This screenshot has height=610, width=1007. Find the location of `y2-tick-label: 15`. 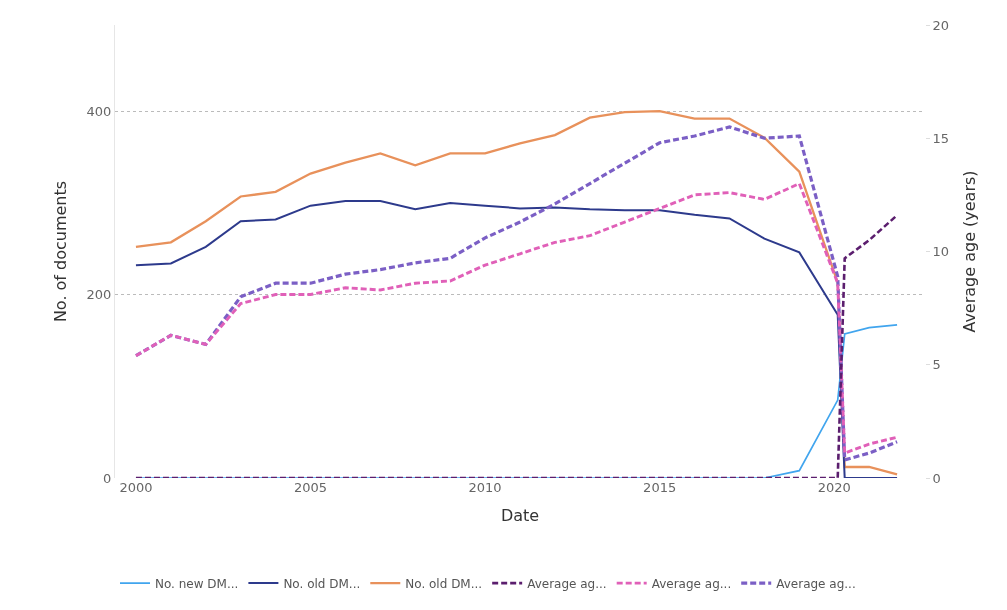

y2-tick-label: 15 is located at coordinates (941, 138).